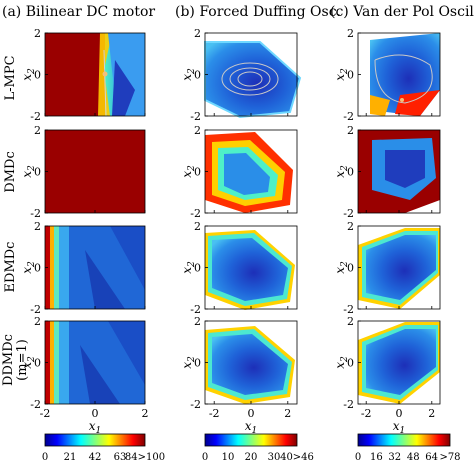 The width and height of the screenshot is (474, 472). Describe the element at coordinates (10, 267) in the screenshot. I see `row-label-edmdc: EDMDc` at that location.